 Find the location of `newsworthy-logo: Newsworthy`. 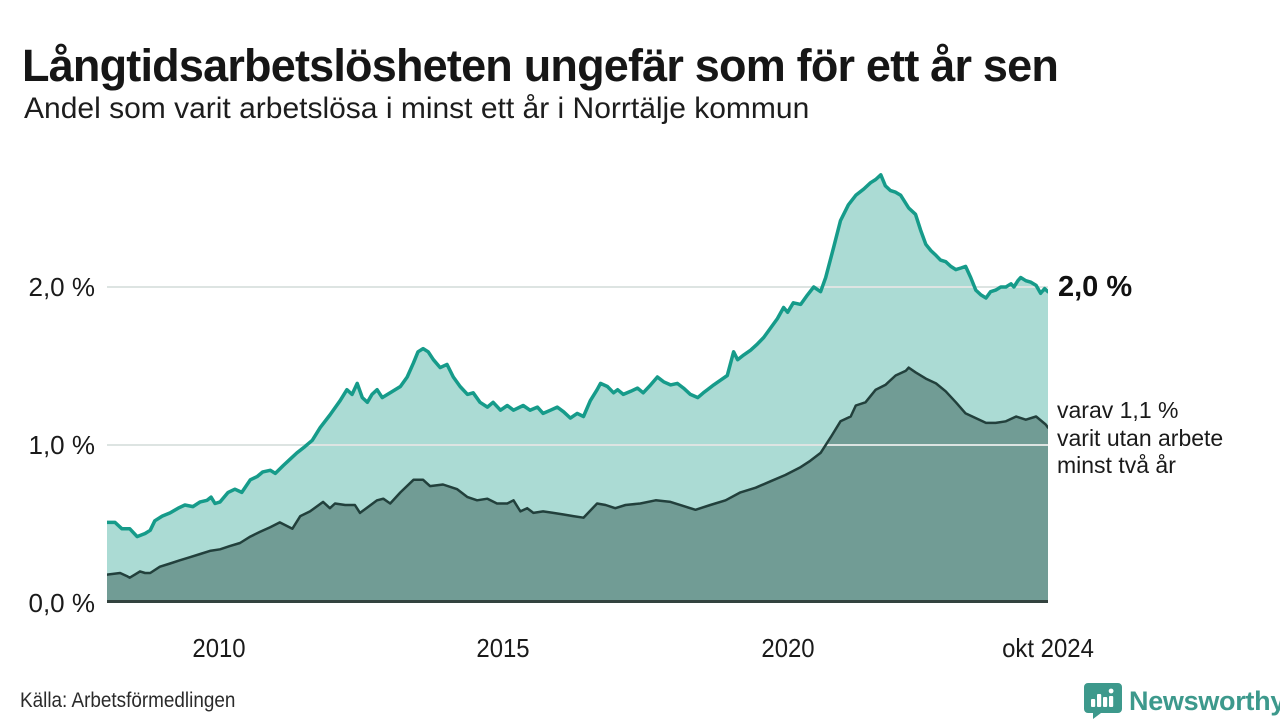

newsworthy-logo: Newsworthy is located at coordinates (1182, 701).